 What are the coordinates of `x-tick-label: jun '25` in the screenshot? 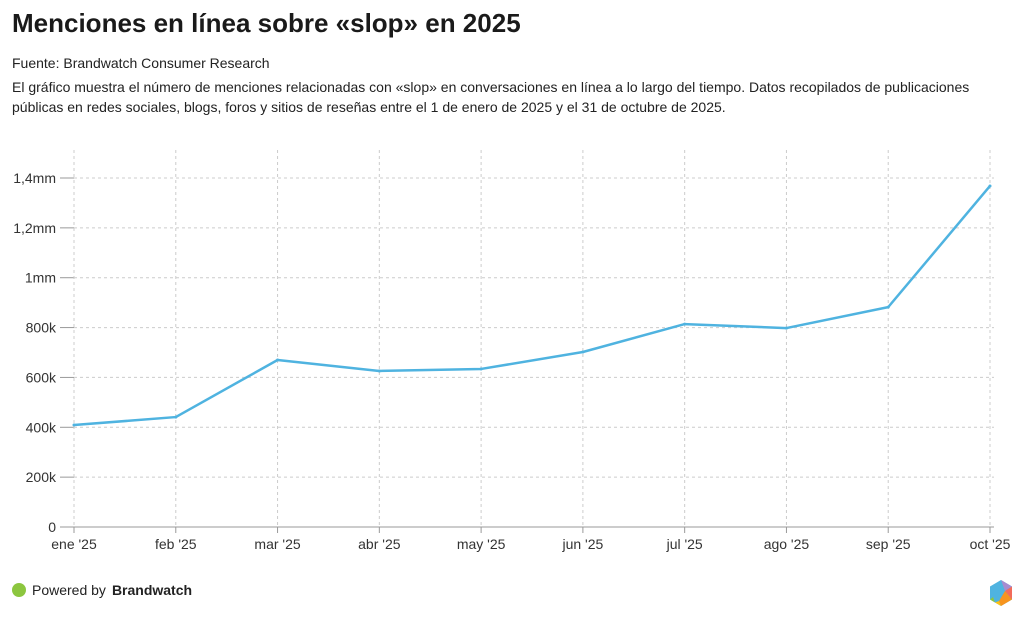 It's located at (582, 544).